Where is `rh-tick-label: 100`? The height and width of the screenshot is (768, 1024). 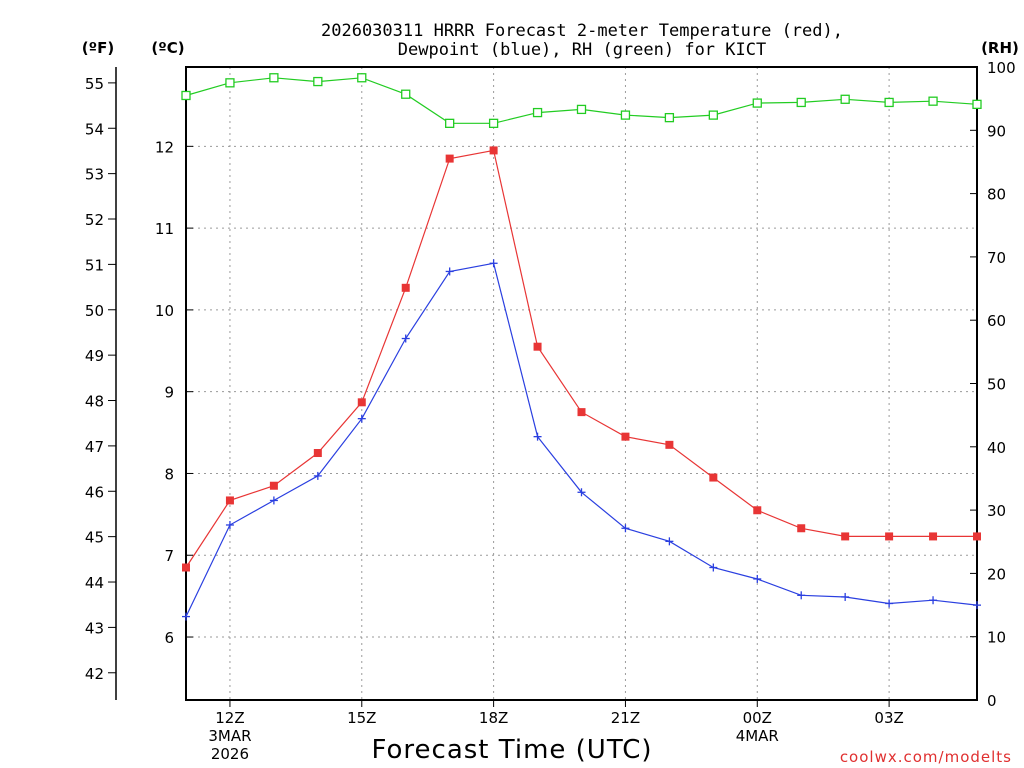 rh-tick-label: 100 is located at coordinates (1001, 68).